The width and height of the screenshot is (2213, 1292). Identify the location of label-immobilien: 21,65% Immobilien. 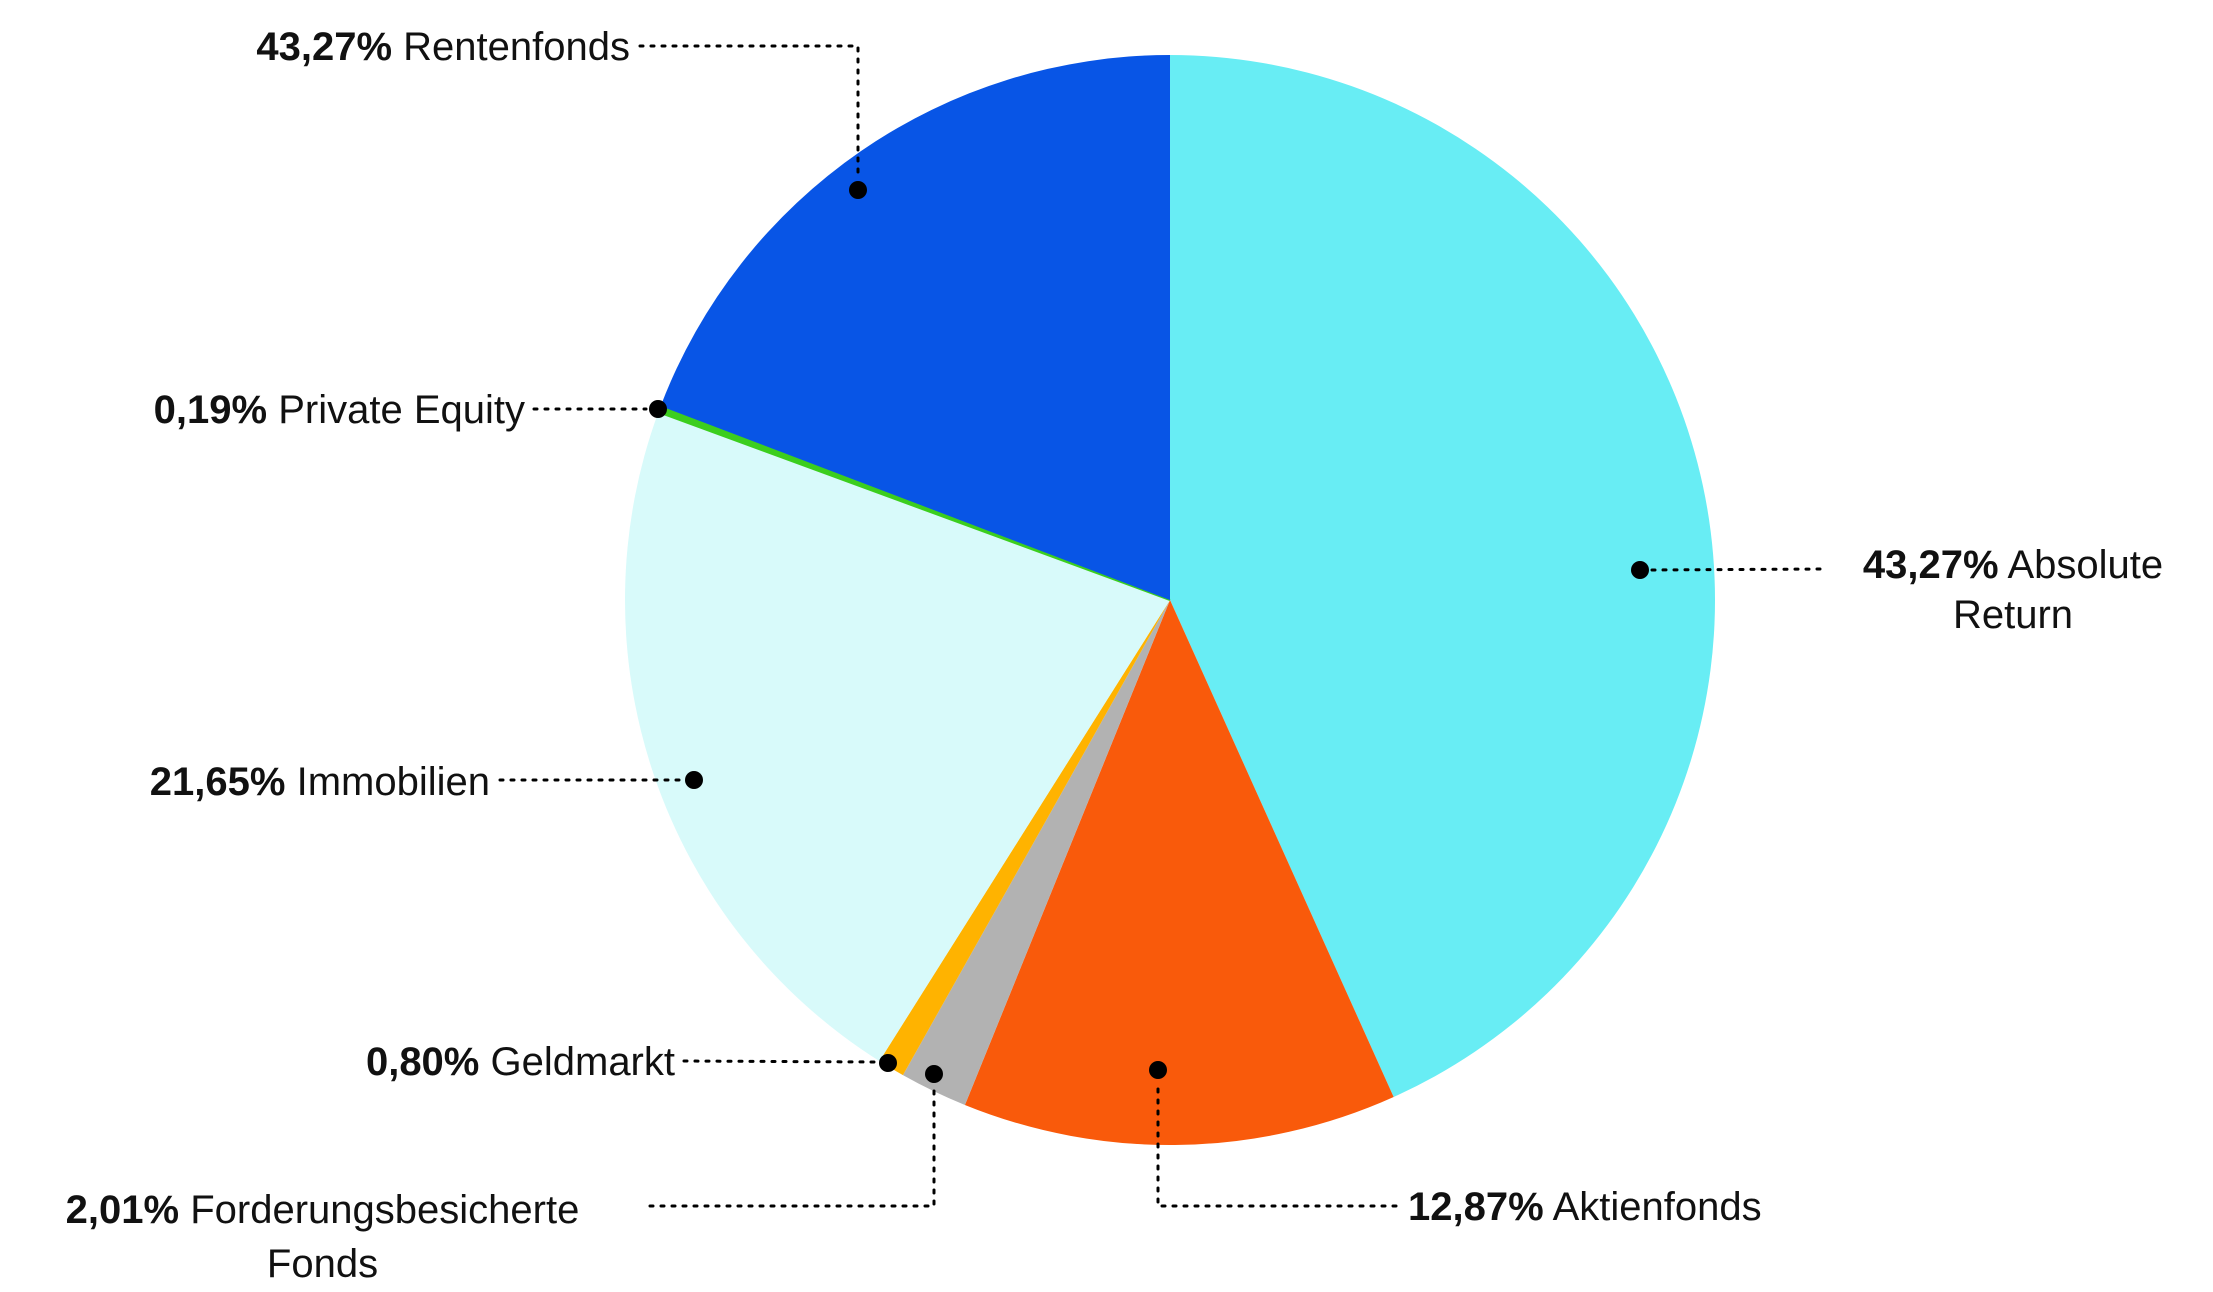
(320, 782).